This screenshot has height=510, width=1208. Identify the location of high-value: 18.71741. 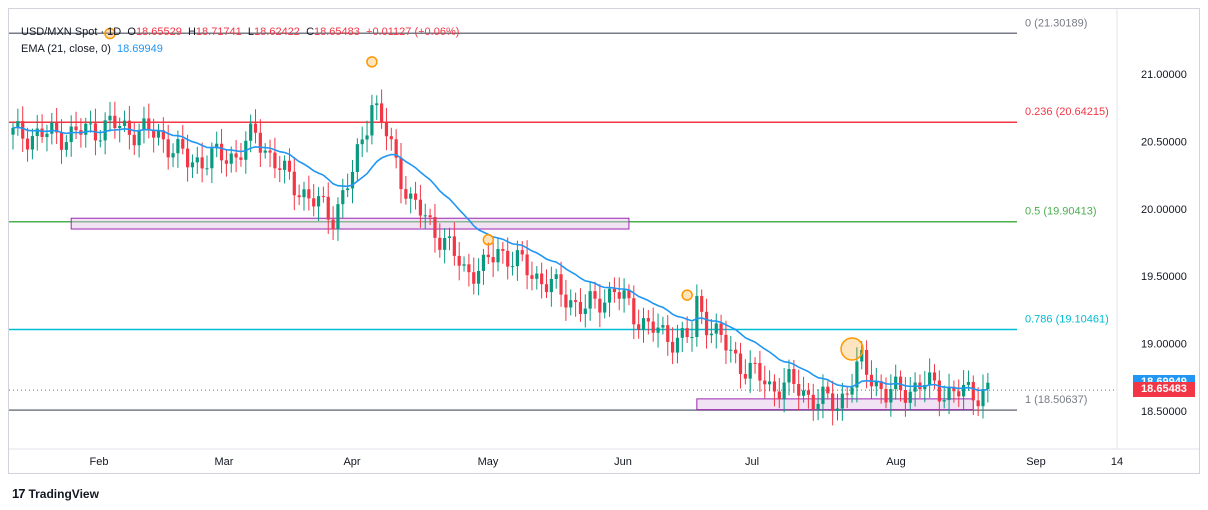
(218, 32).